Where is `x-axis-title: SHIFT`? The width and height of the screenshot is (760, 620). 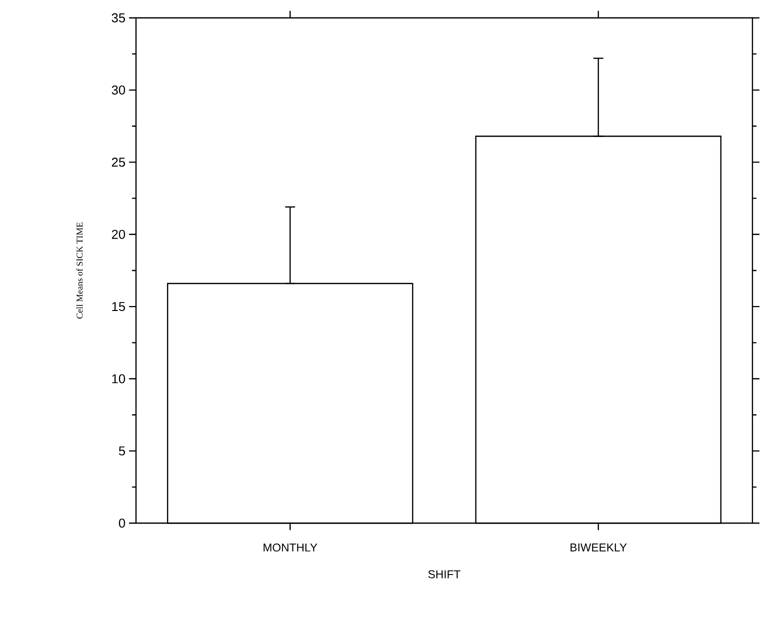
x-axis-title: SHIFT is located at coordinates (444, 574).